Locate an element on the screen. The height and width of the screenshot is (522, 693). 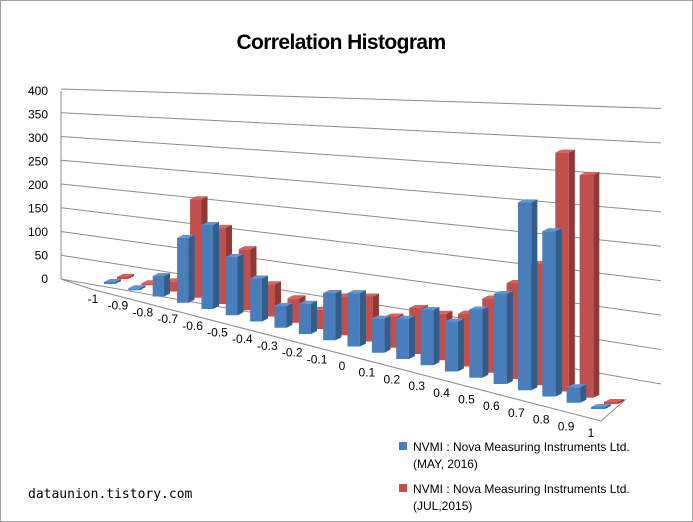
legend-swatch-blue is located at coordinates (403, 446).